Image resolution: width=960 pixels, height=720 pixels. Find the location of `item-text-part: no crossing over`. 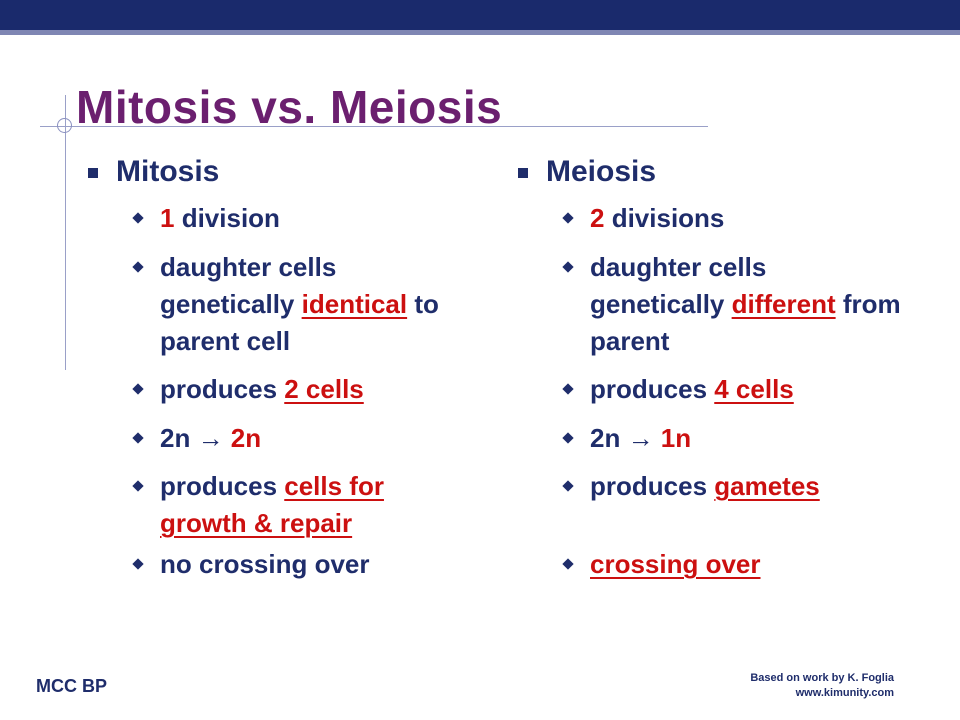

item-text-part: no crossing over is located at coordinates (265, 564).